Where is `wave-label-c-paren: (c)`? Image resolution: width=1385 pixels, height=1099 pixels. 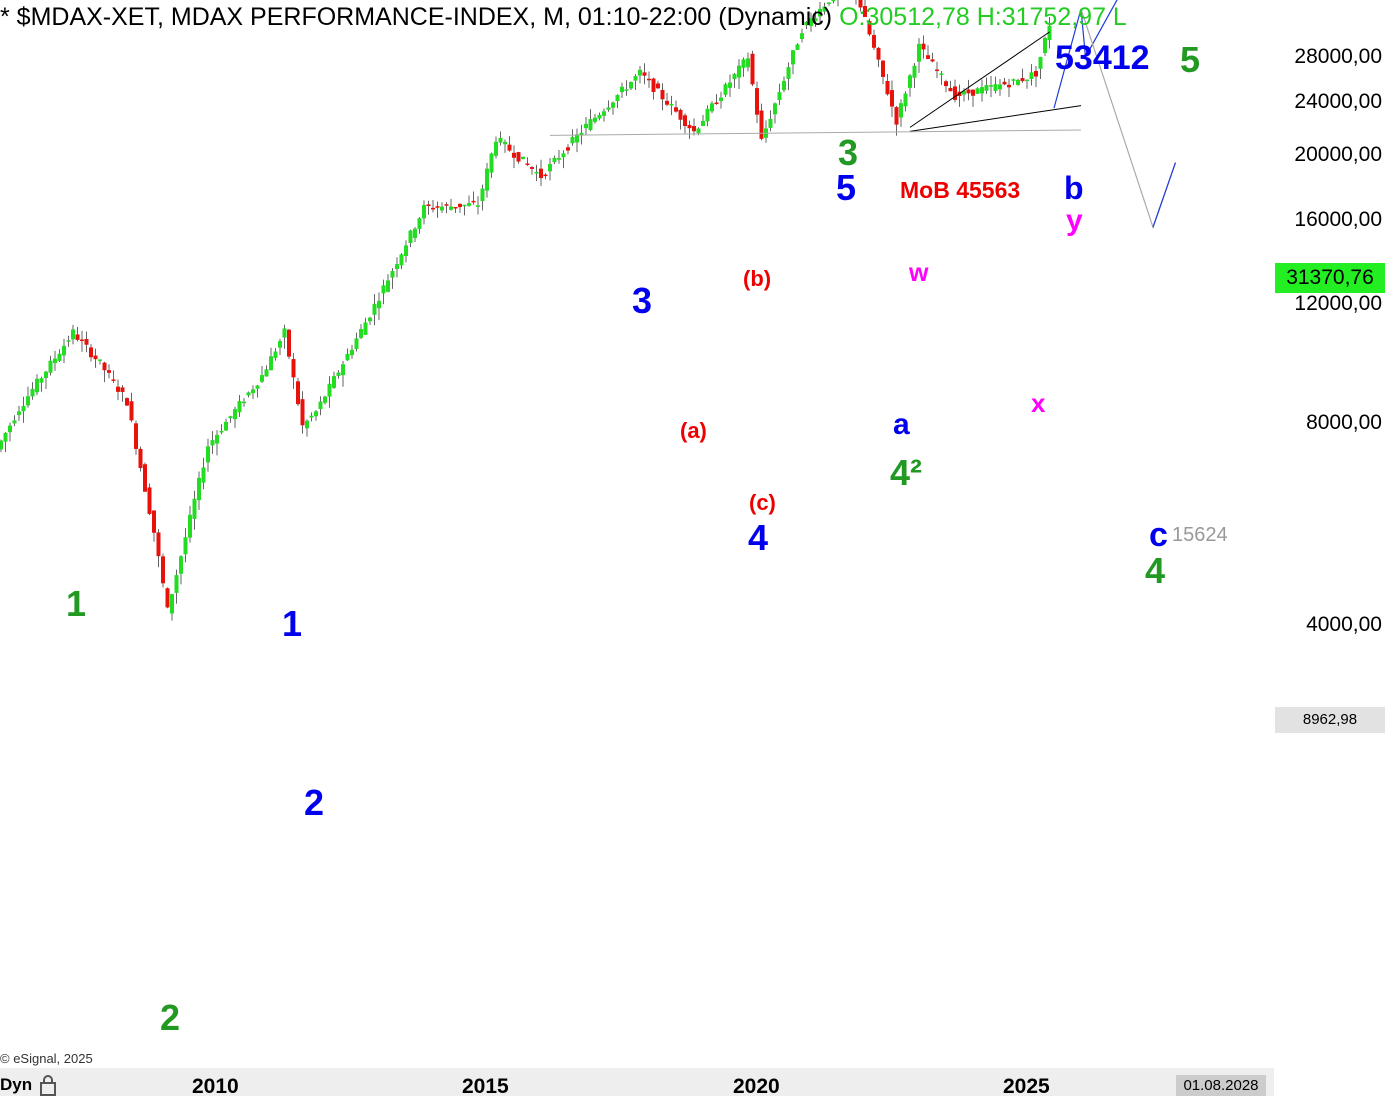 wave-label-c-paren: (c) is located at coordinates (762, 502).